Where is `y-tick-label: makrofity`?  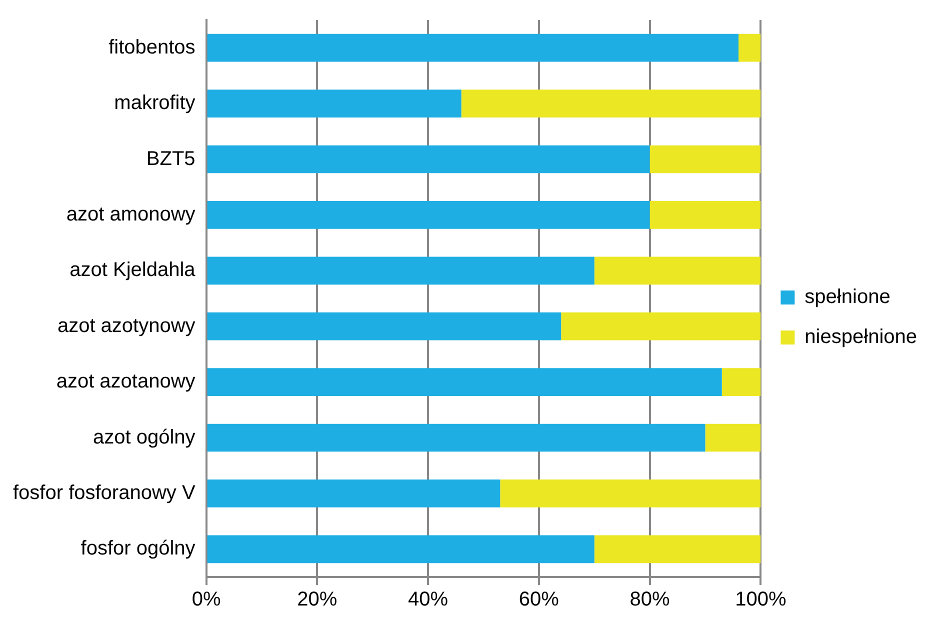 y-tick-label: makrofity is located at coordinates (155, 103).